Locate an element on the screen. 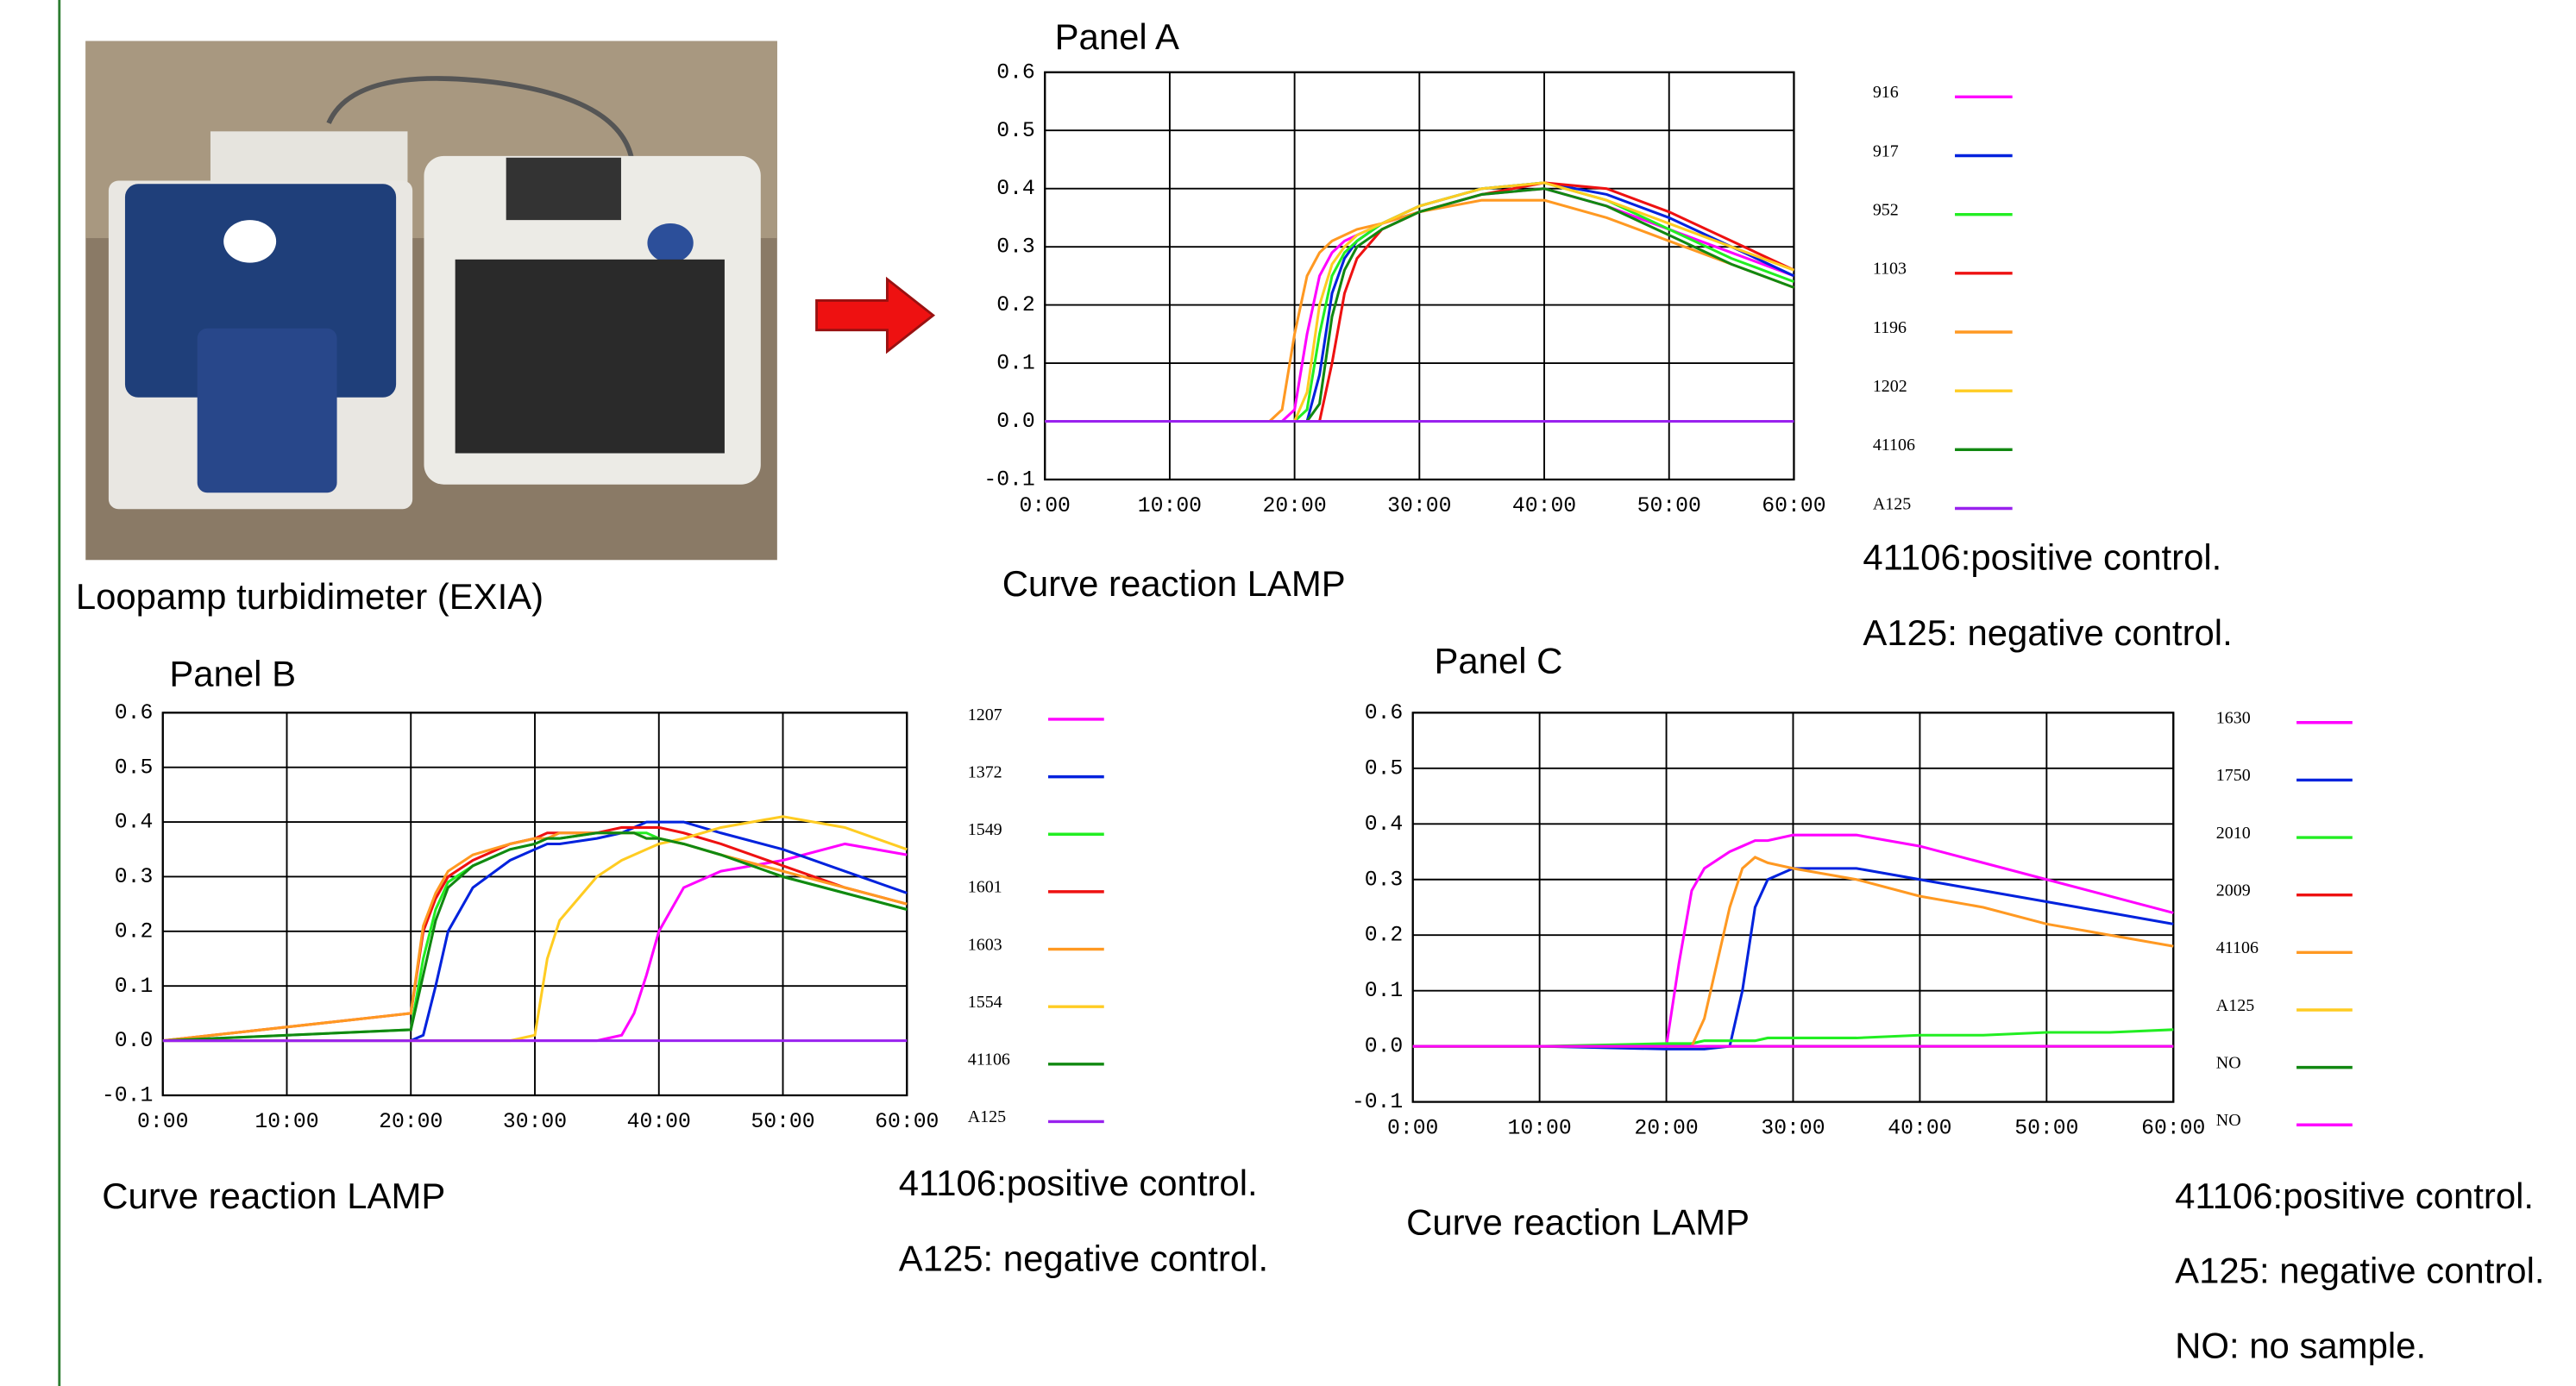 Image resolution: width=2576 pixels, height=1386 pixels. legend-label: 1103 is located at coordinates (1890, 269).